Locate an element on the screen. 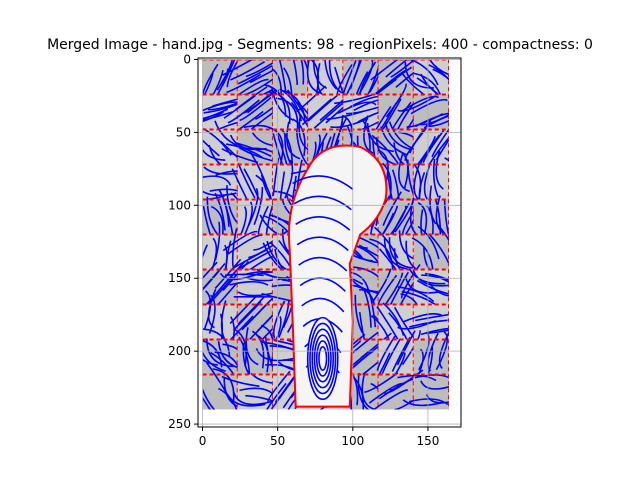  segment-cell is located at coordinates (431, 392).